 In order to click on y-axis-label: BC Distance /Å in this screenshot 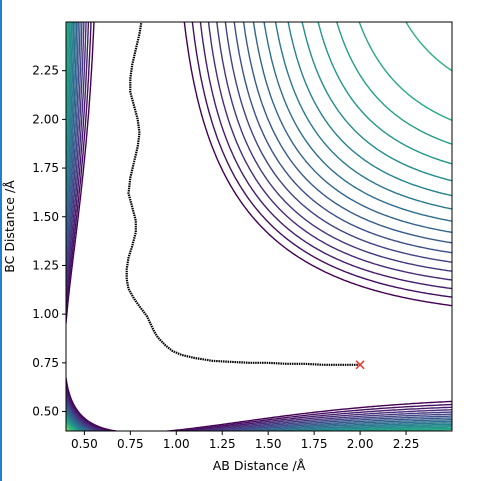, I will do `click(9, 226)`.